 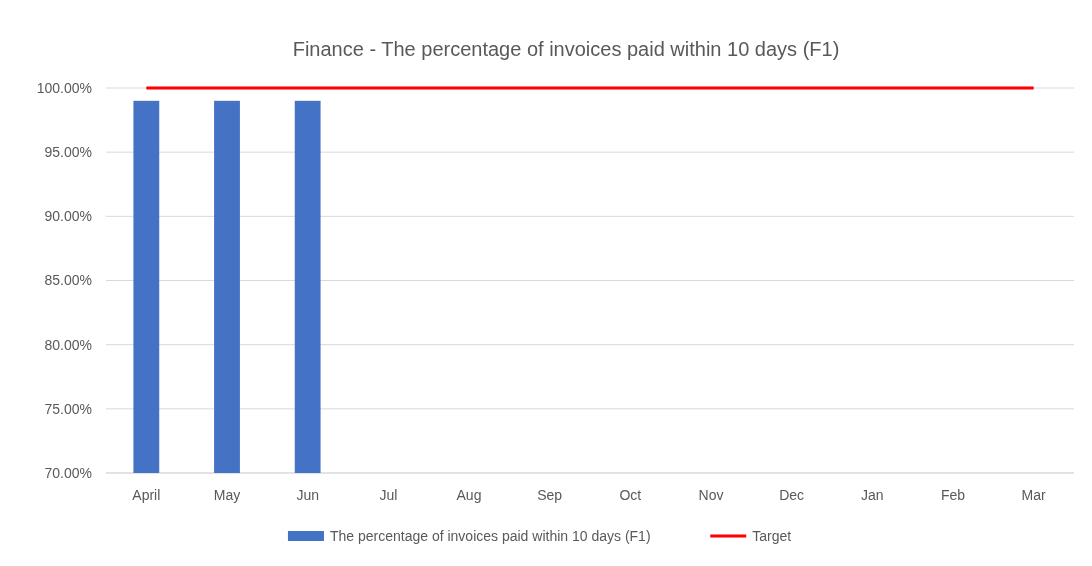 I want to click on x-tick-label: Oct, so click(x=630, y=495).